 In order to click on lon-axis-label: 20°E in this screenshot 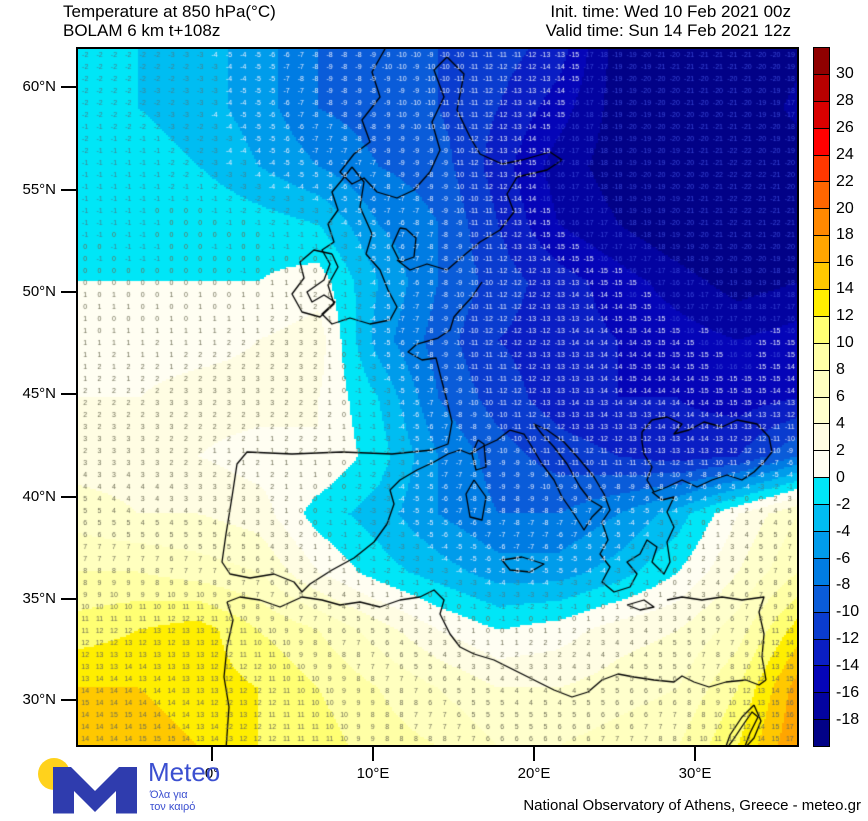, I will do `click(534, 773)`.